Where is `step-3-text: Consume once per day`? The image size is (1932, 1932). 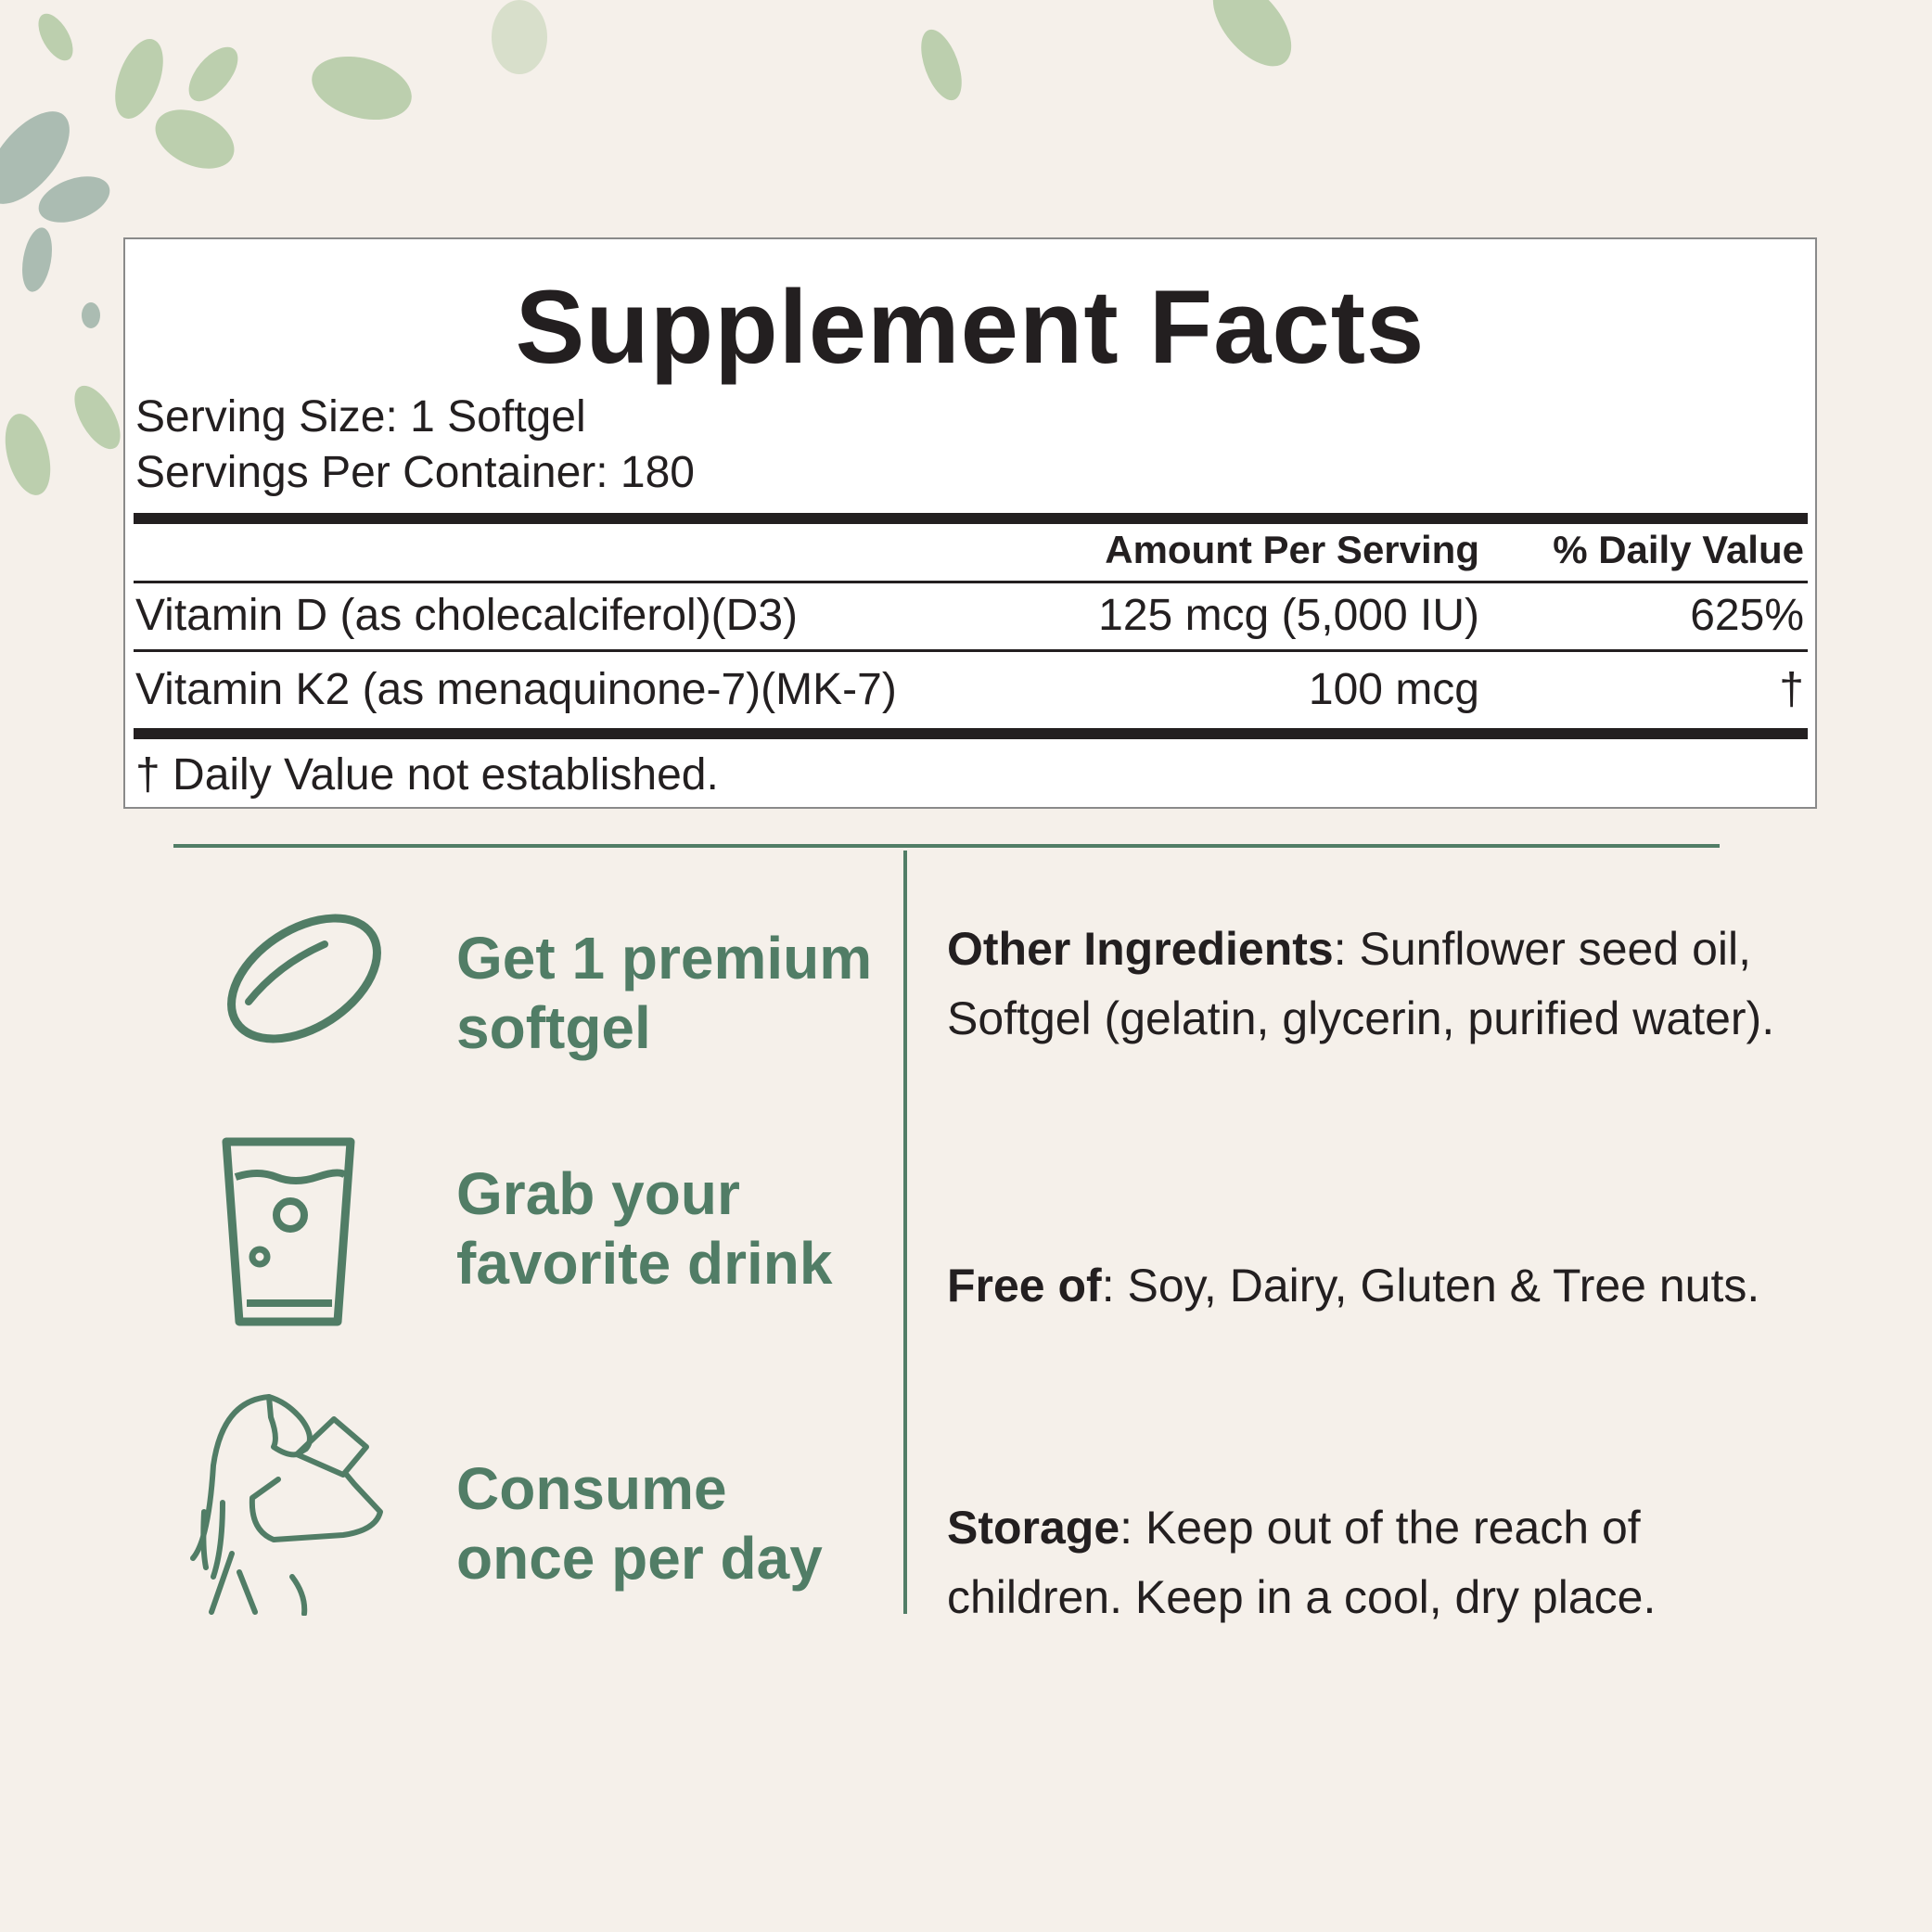 step-3-text: Consume once per day is located at coordinates (639, 1523).